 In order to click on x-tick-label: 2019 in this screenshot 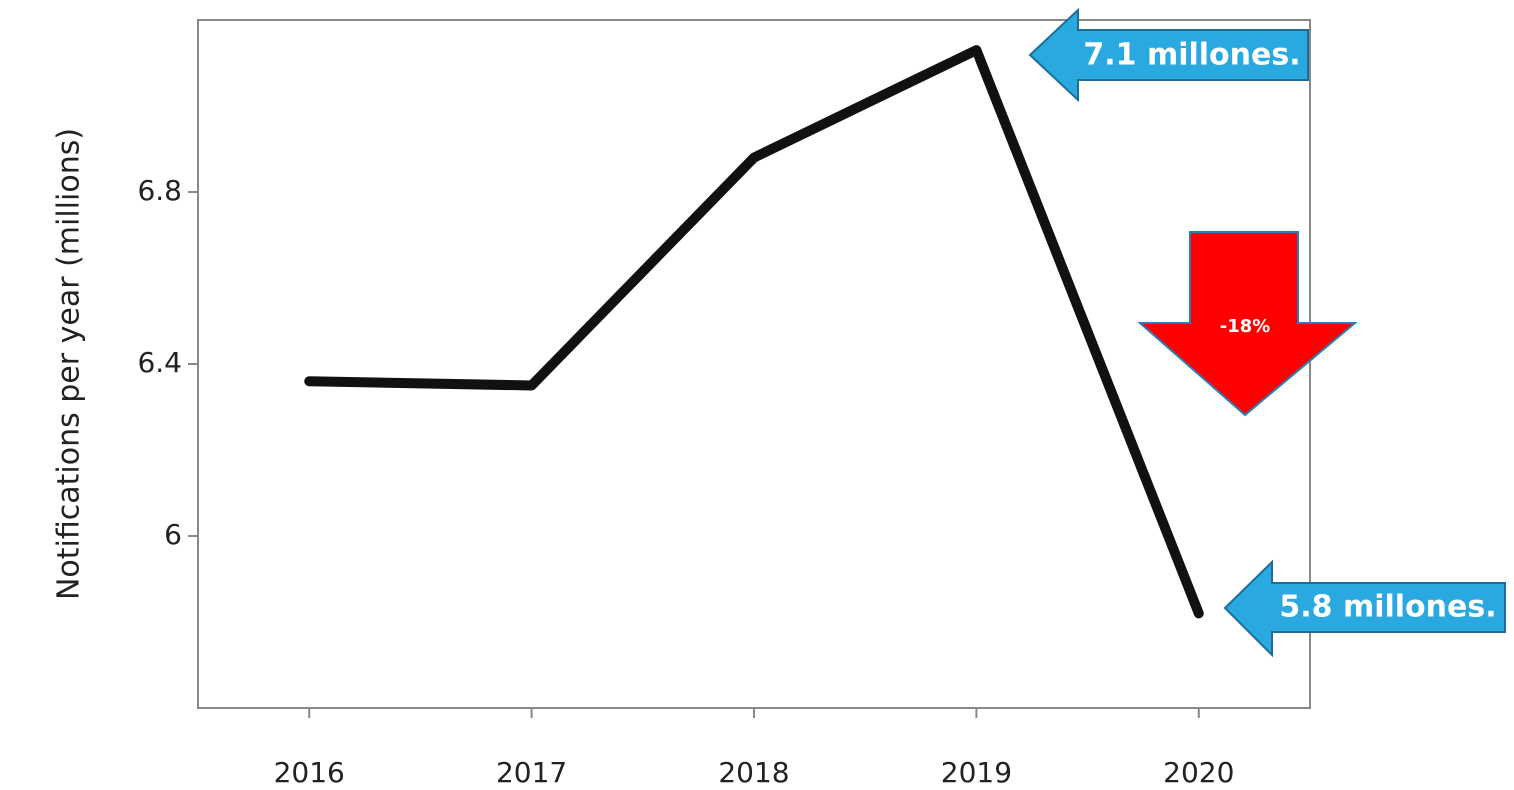, I will do `click(976, 772)`.